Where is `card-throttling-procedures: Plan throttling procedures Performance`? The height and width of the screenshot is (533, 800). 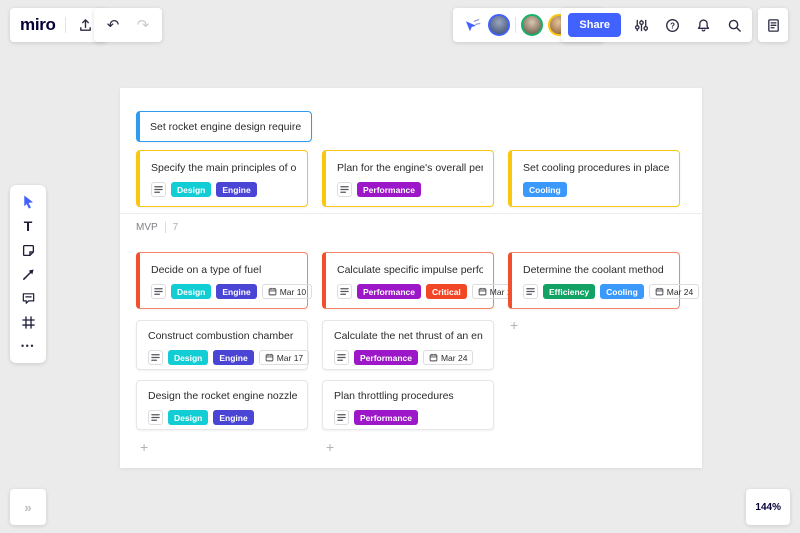
card-throttling-procedures: Plan throttling procedures Performance is located at coordinates (408, 405).